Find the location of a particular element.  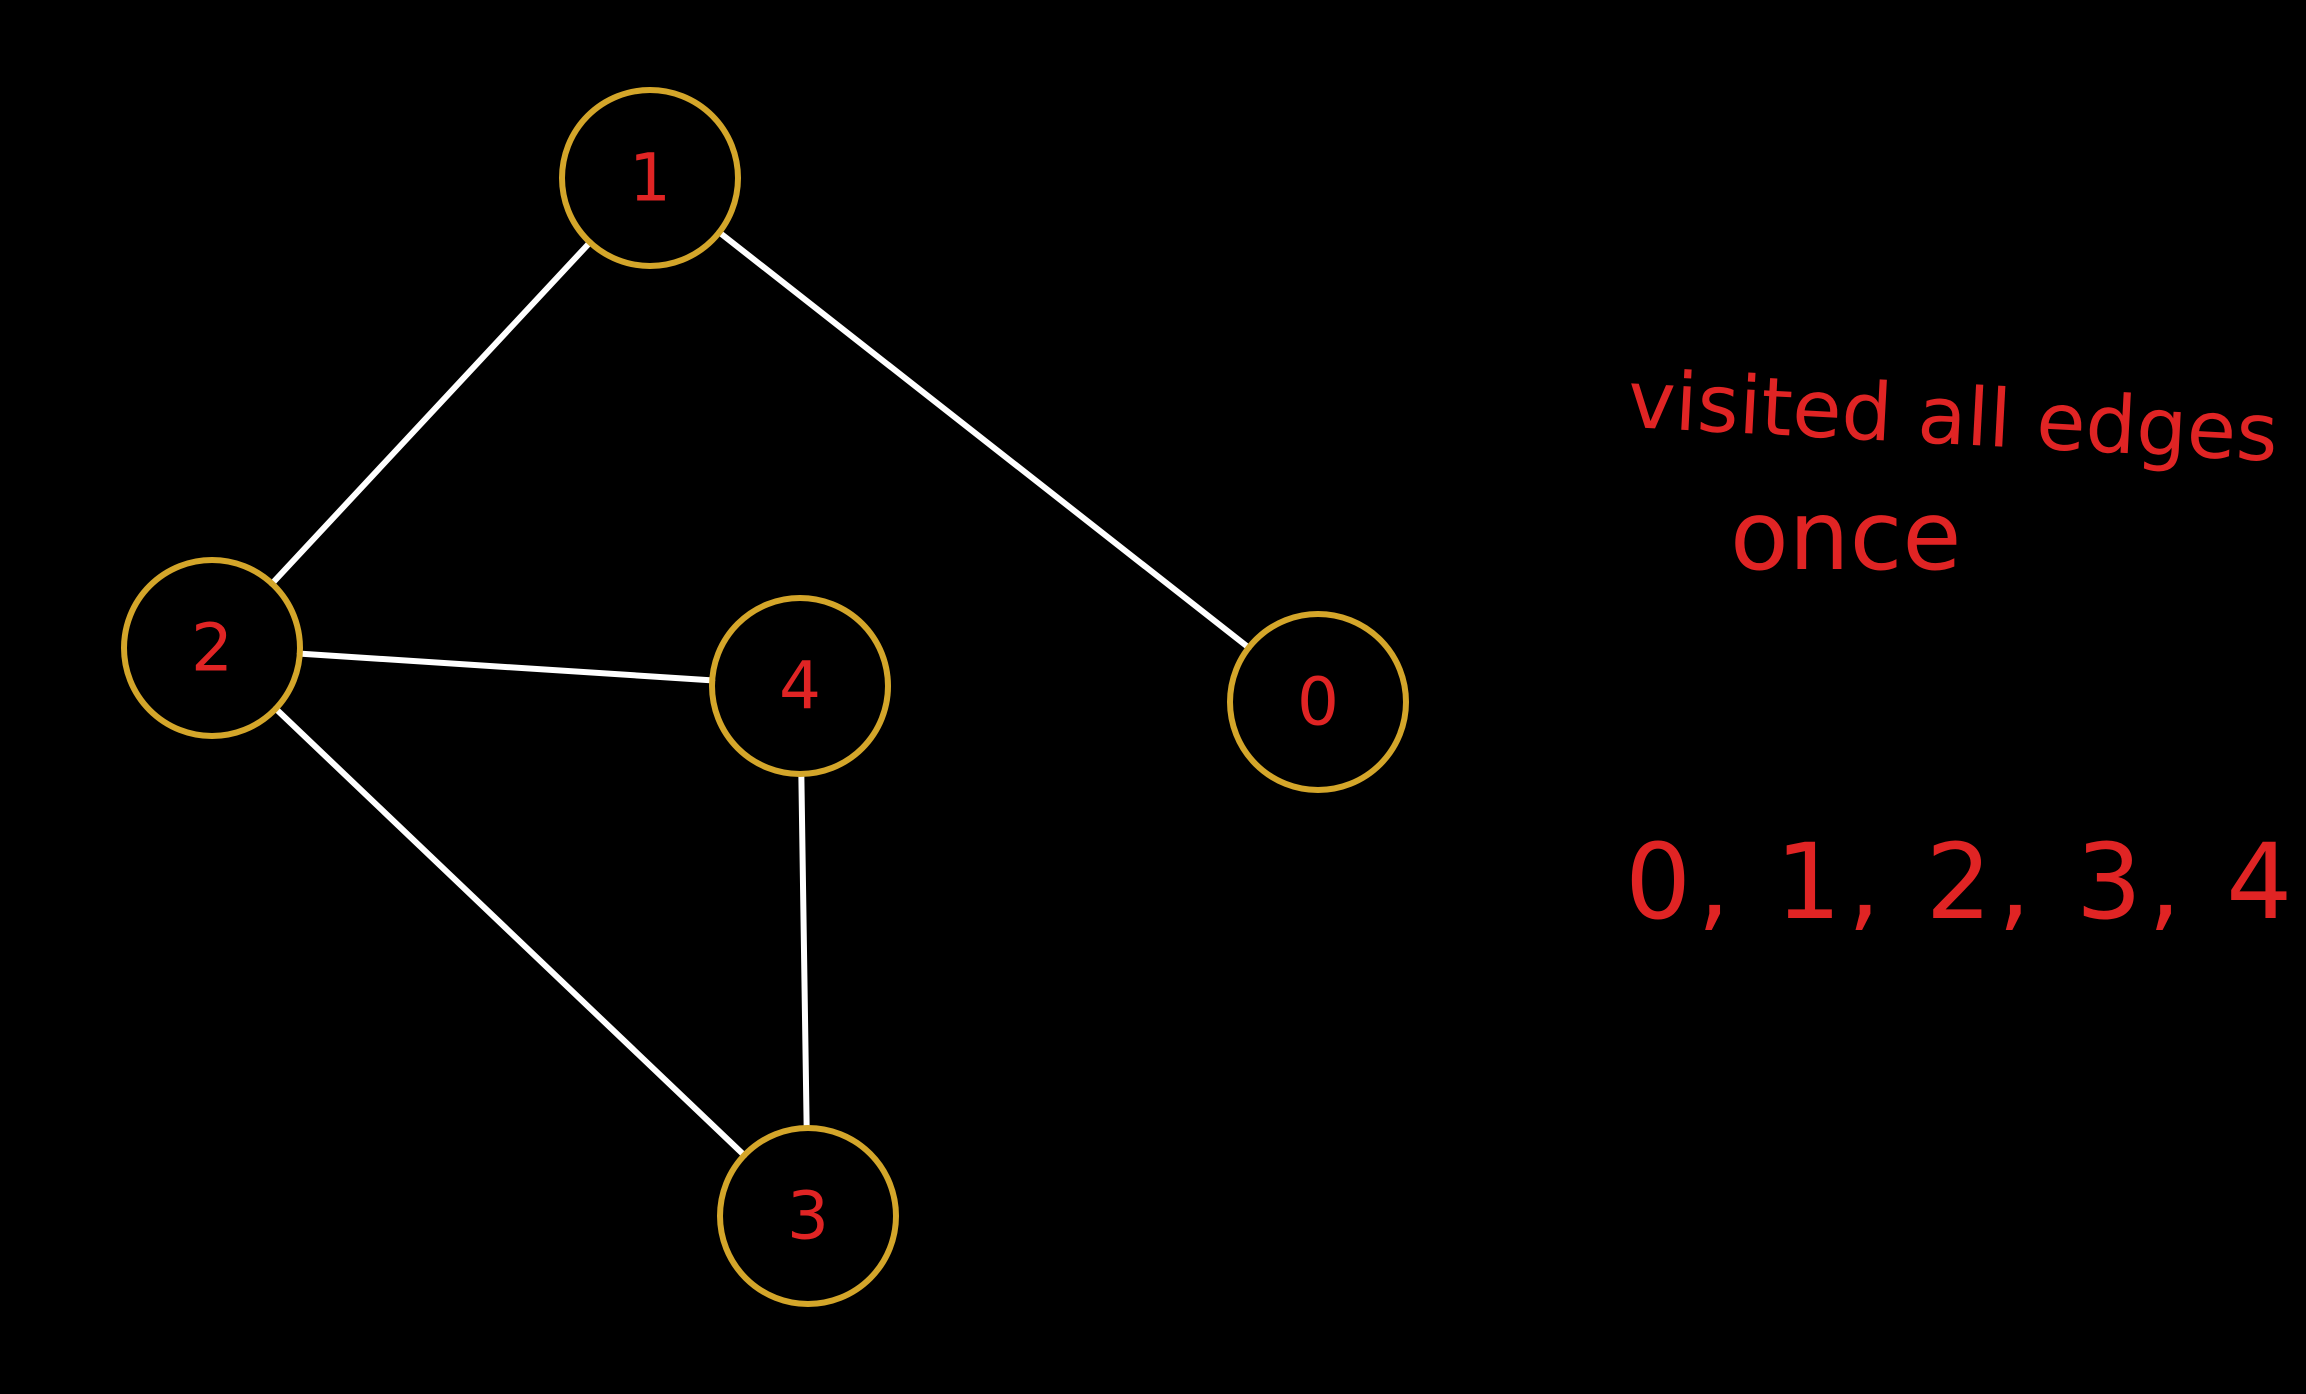

node-label-0: 0 is located at coordinates (1318, 702).